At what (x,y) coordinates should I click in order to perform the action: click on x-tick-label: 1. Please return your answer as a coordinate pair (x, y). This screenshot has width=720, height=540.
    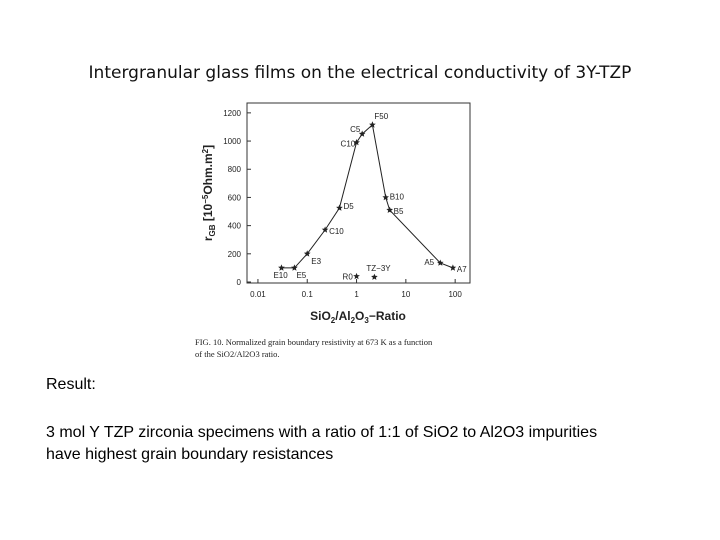
    Looking at the image, I should click on (356, 294).